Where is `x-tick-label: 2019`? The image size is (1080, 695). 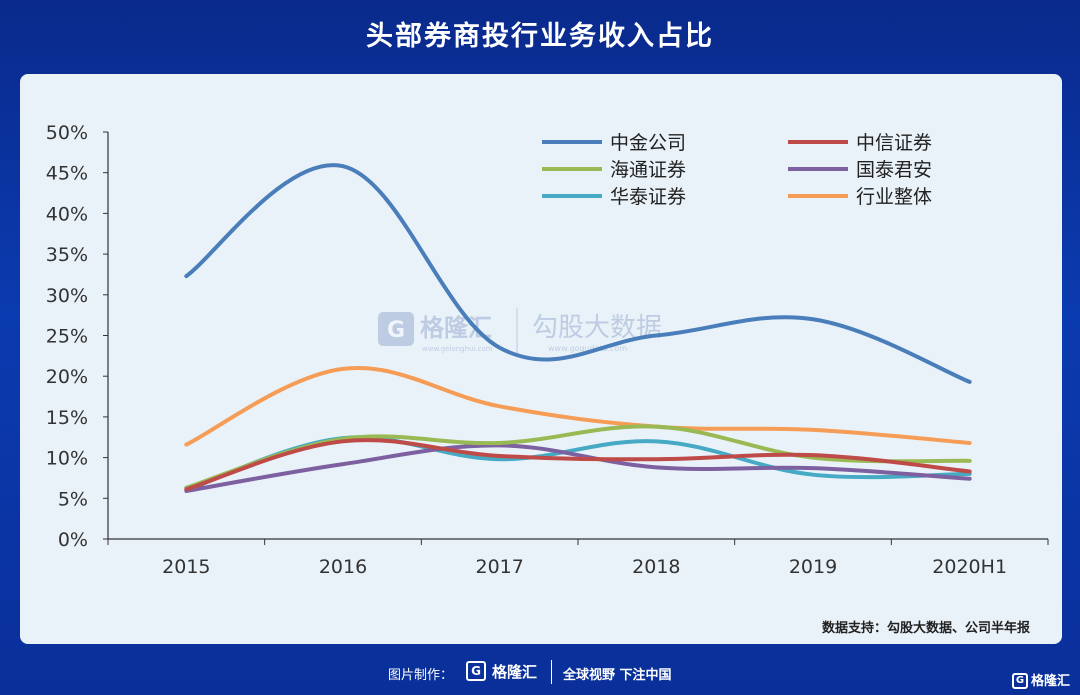 x-tick-label: 2019 is located at coordinates (813, 567).